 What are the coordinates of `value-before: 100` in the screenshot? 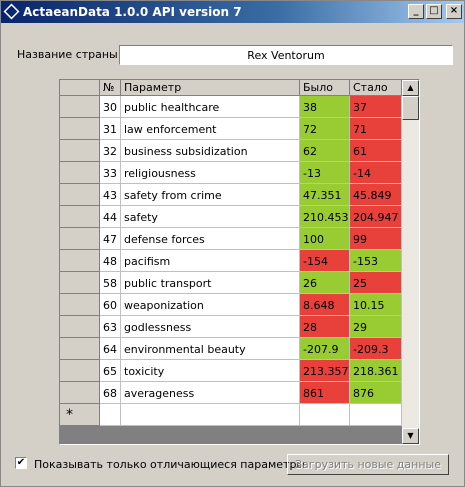 It's located at (325, 239).